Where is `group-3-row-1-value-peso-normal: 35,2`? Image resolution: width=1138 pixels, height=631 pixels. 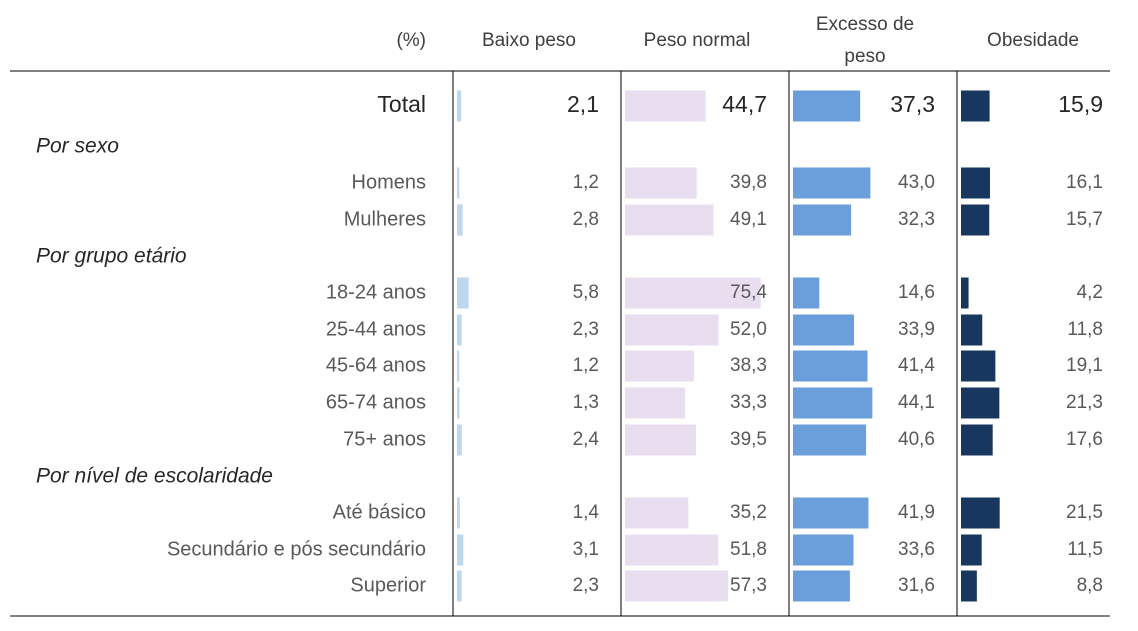 group-3-row-1-value-peso-normal: 35,2 is located at coordinates (748, 512).